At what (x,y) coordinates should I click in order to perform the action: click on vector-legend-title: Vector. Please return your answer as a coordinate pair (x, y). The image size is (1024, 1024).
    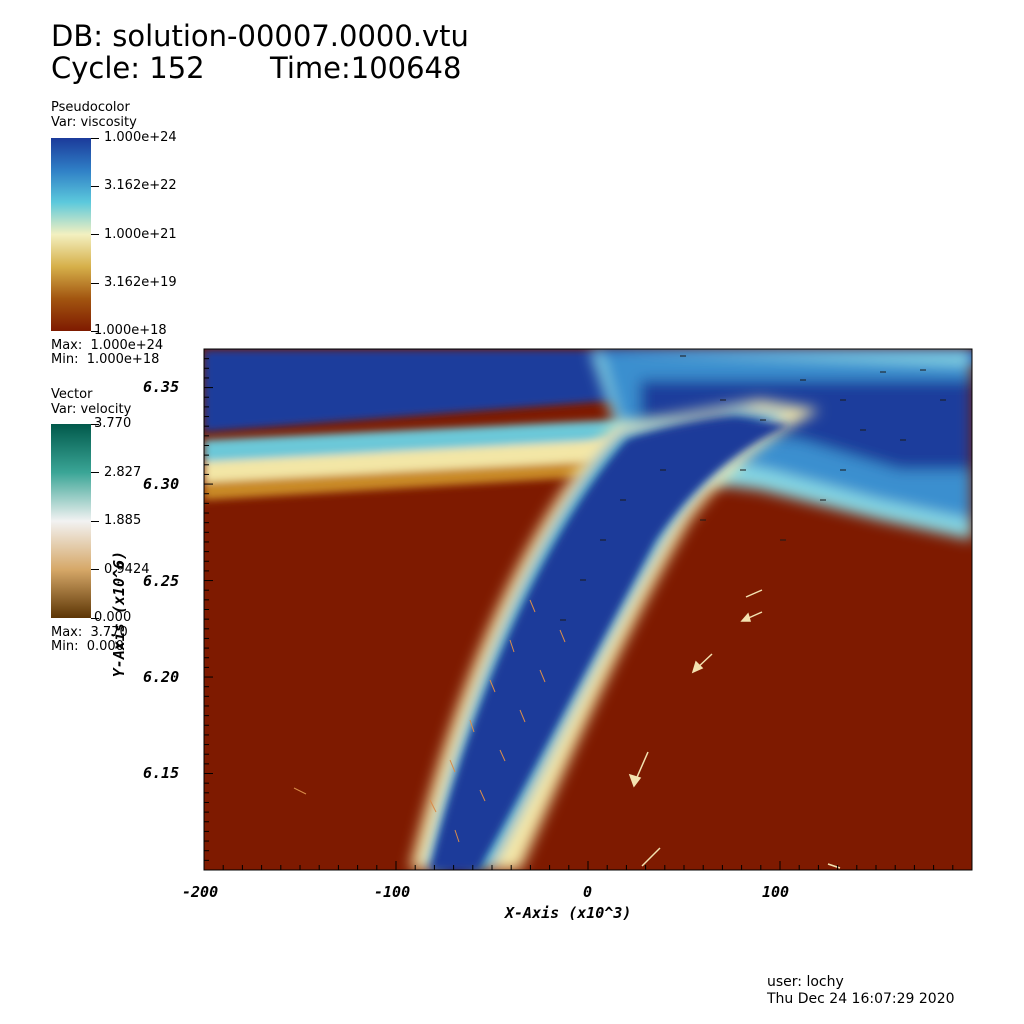
    Looking at the image, I should click on (72, 394).